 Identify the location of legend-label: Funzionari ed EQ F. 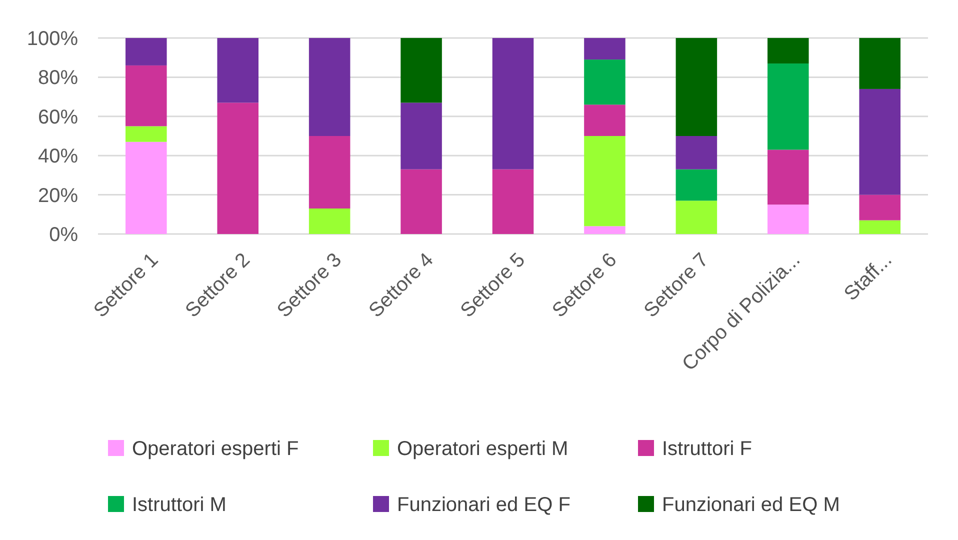
(483, 505).